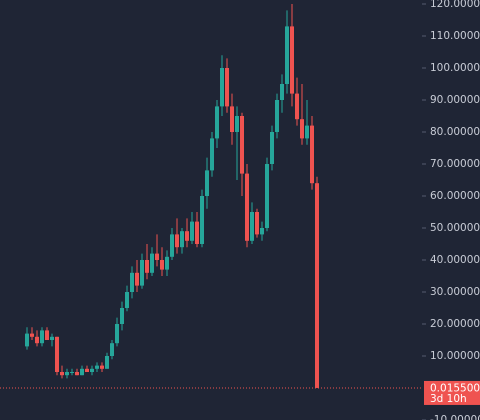  Describe the element at coordinates (455, 132) in the screenshot. I see `y-tick-label: 80.000000` at that location.